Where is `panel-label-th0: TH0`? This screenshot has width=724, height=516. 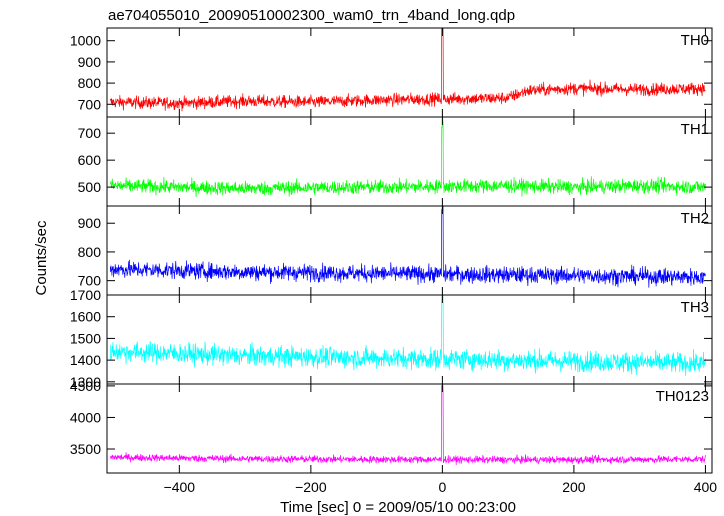 panel-label-th0: TH0 is located at coordinates (695, 40).